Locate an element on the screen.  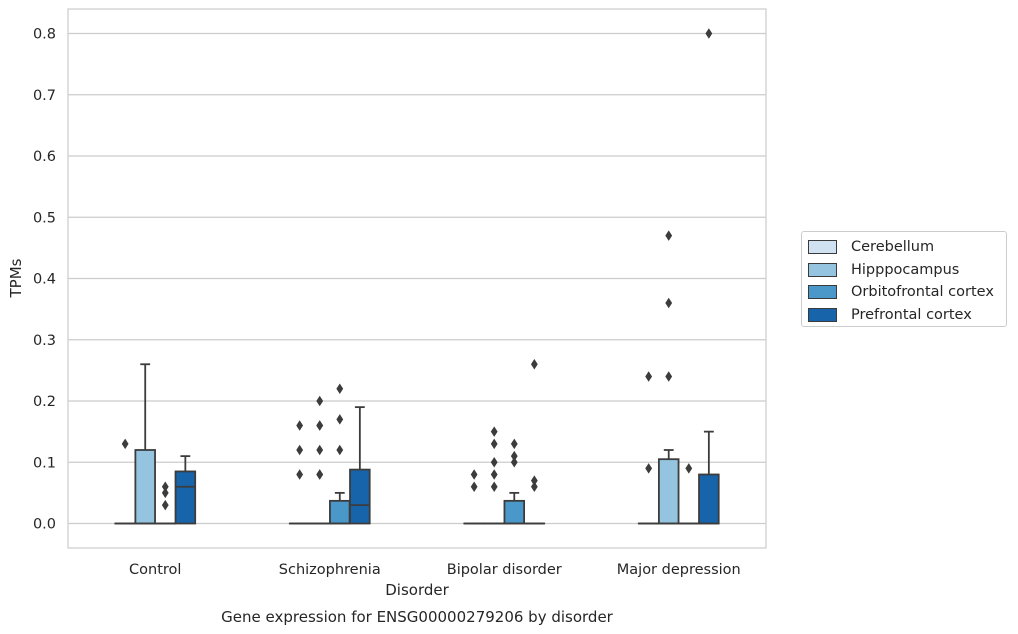
y-tick-label: 0.0 is located at coordinates (44, 525).